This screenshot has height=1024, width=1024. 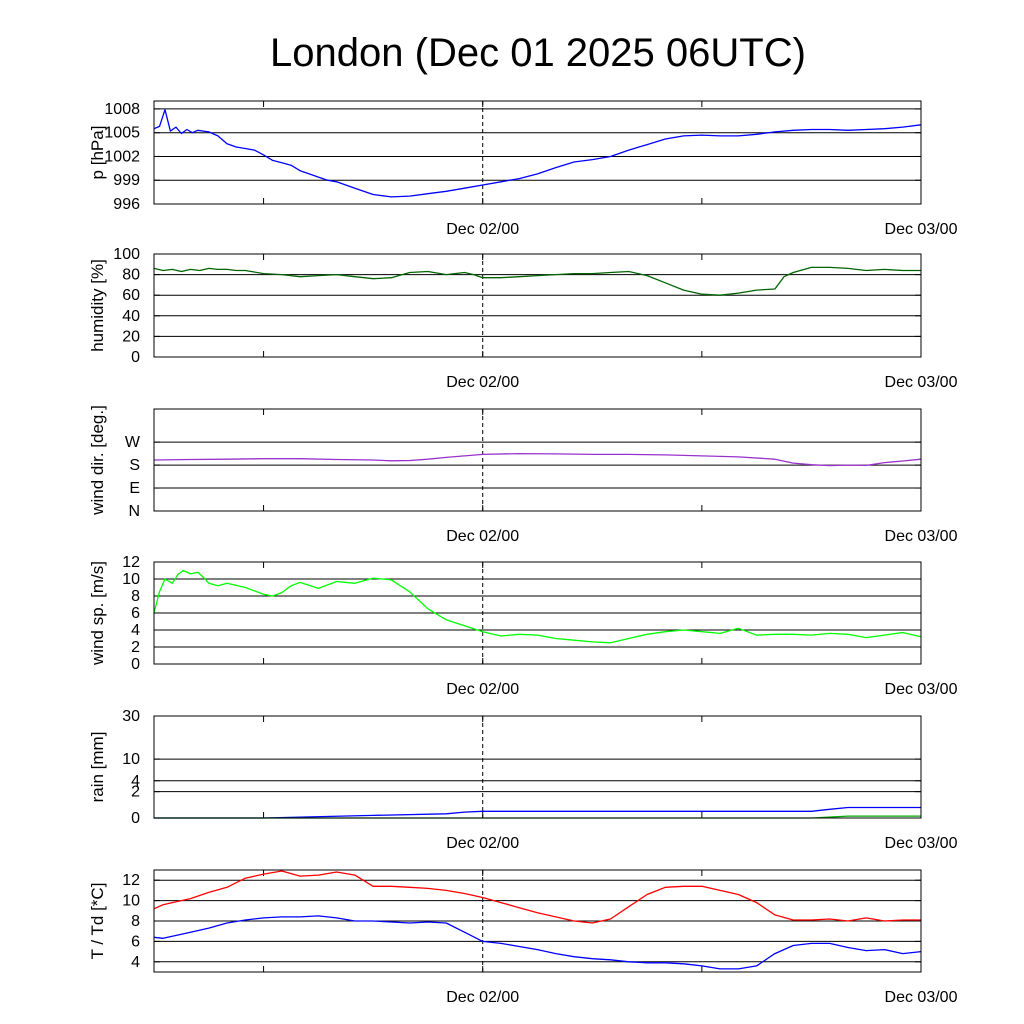 I want to click on y-tick-label: 20, so click(x=131, y=336).